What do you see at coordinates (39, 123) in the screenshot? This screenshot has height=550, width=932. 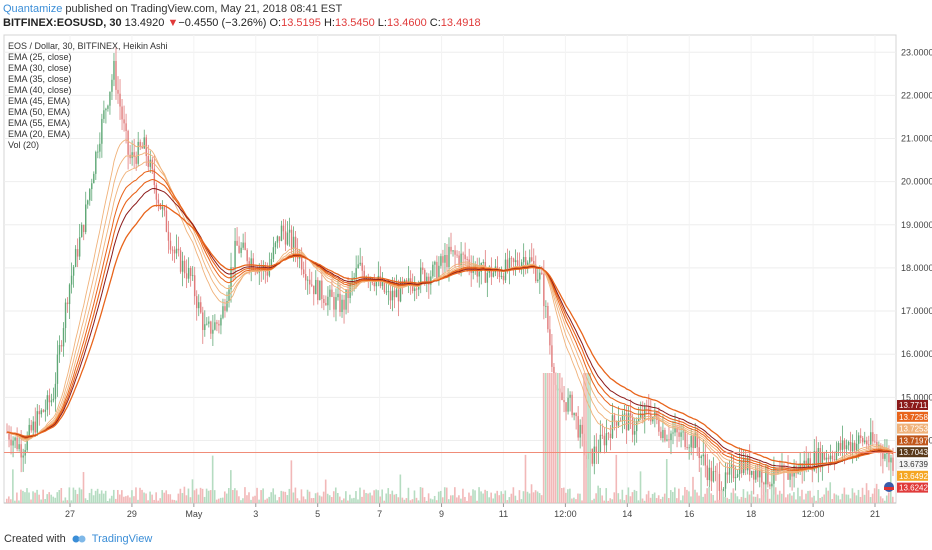 I see `legend-entry: EMA (55, EMA)` at bounding box center [39, 123].